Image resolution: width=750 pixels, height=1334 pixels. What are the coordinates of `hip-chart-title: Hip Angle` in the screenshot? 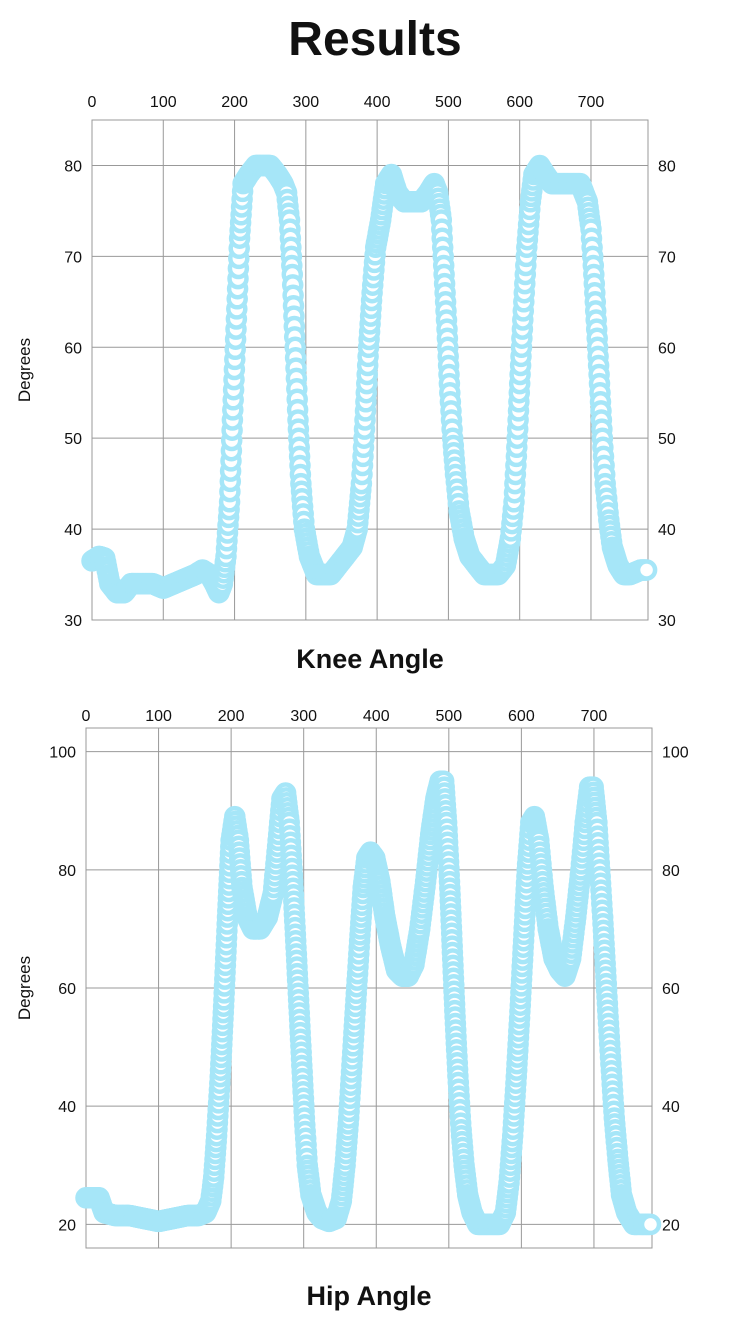 It's located at (369, 1296).